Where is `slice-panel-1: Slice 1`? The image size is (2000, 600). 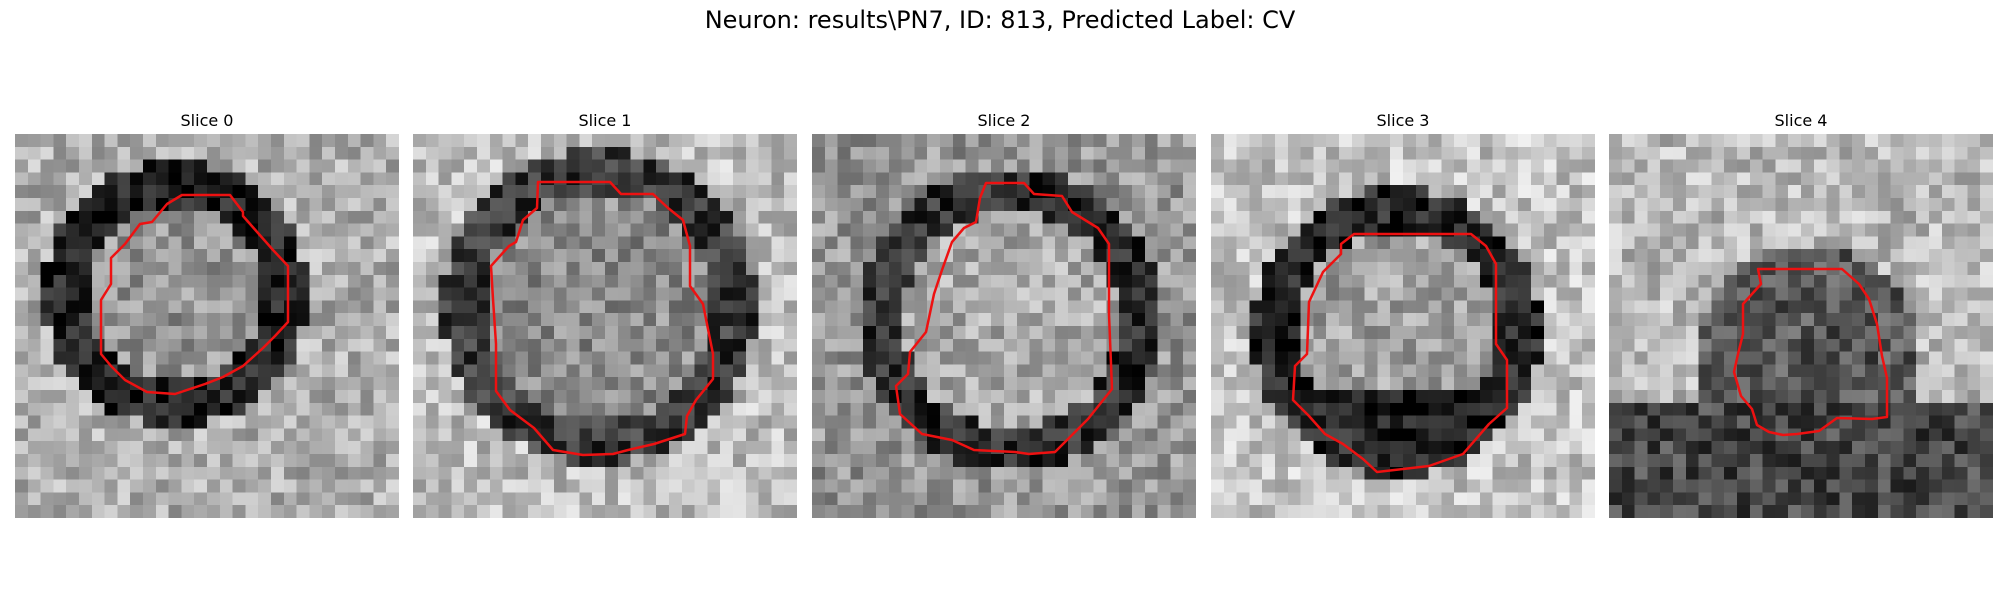
slice-panel-1: Slice 1 is located at coordinates (605, 314).